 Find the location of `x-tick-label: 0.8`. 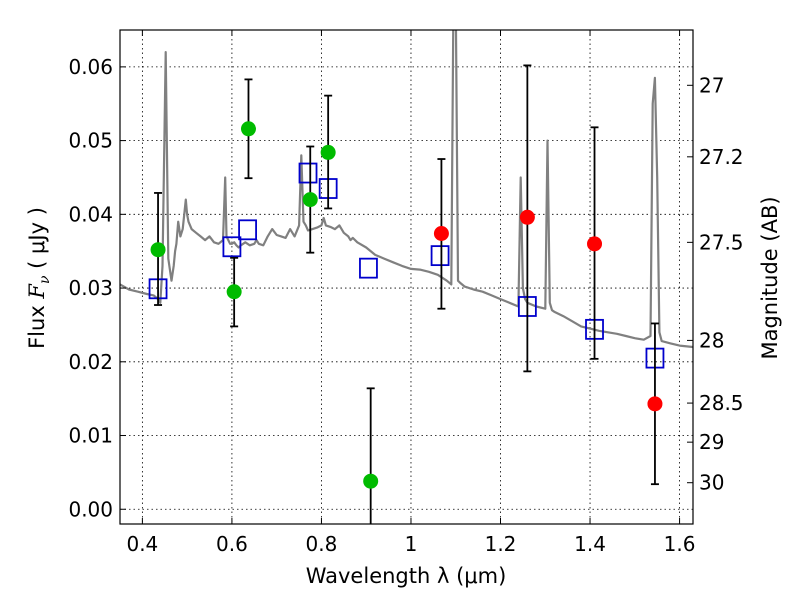

x-tick-label: 0.8 is located at coordinates (322, 544).